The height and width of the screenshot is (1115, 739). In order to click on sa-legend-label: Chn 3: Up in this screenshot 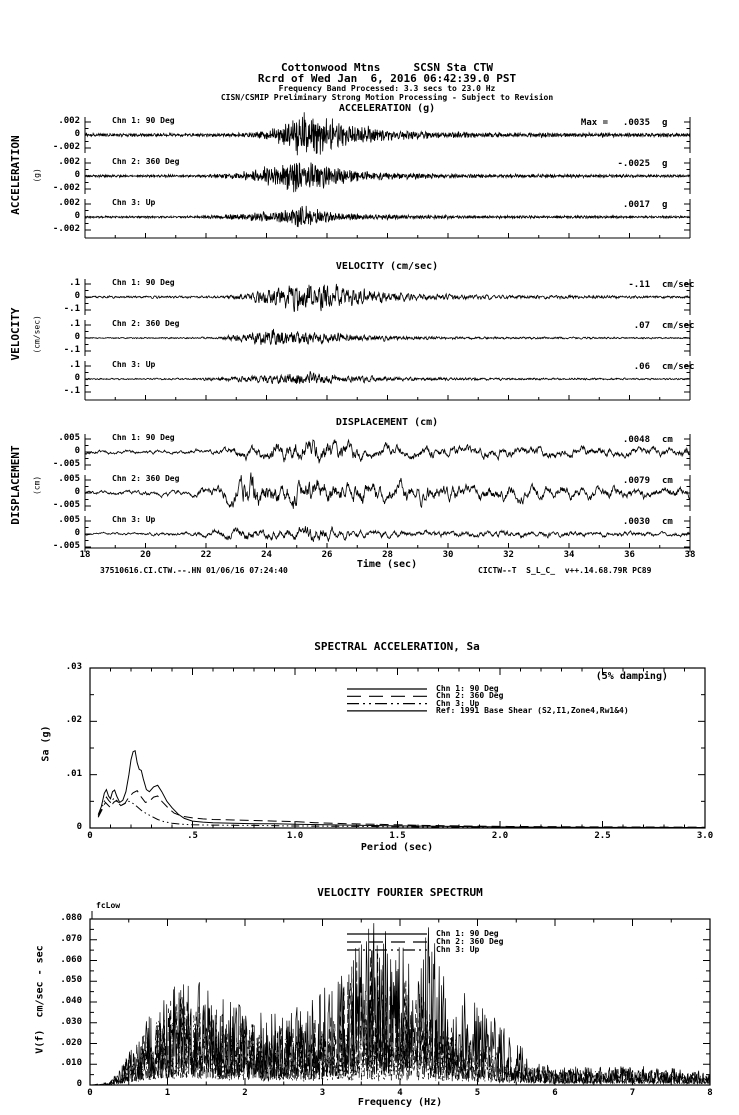, I will do `click(458, 703)`.